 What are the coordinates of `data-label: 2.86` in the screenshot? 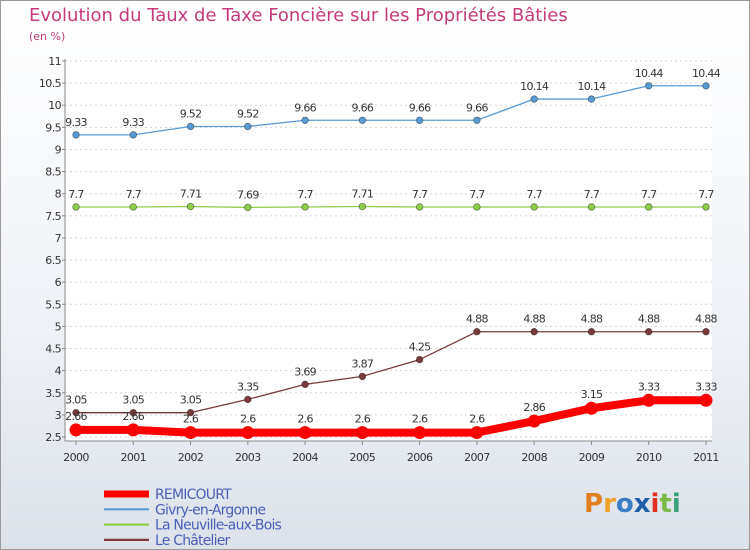 It's located at (534, 407).